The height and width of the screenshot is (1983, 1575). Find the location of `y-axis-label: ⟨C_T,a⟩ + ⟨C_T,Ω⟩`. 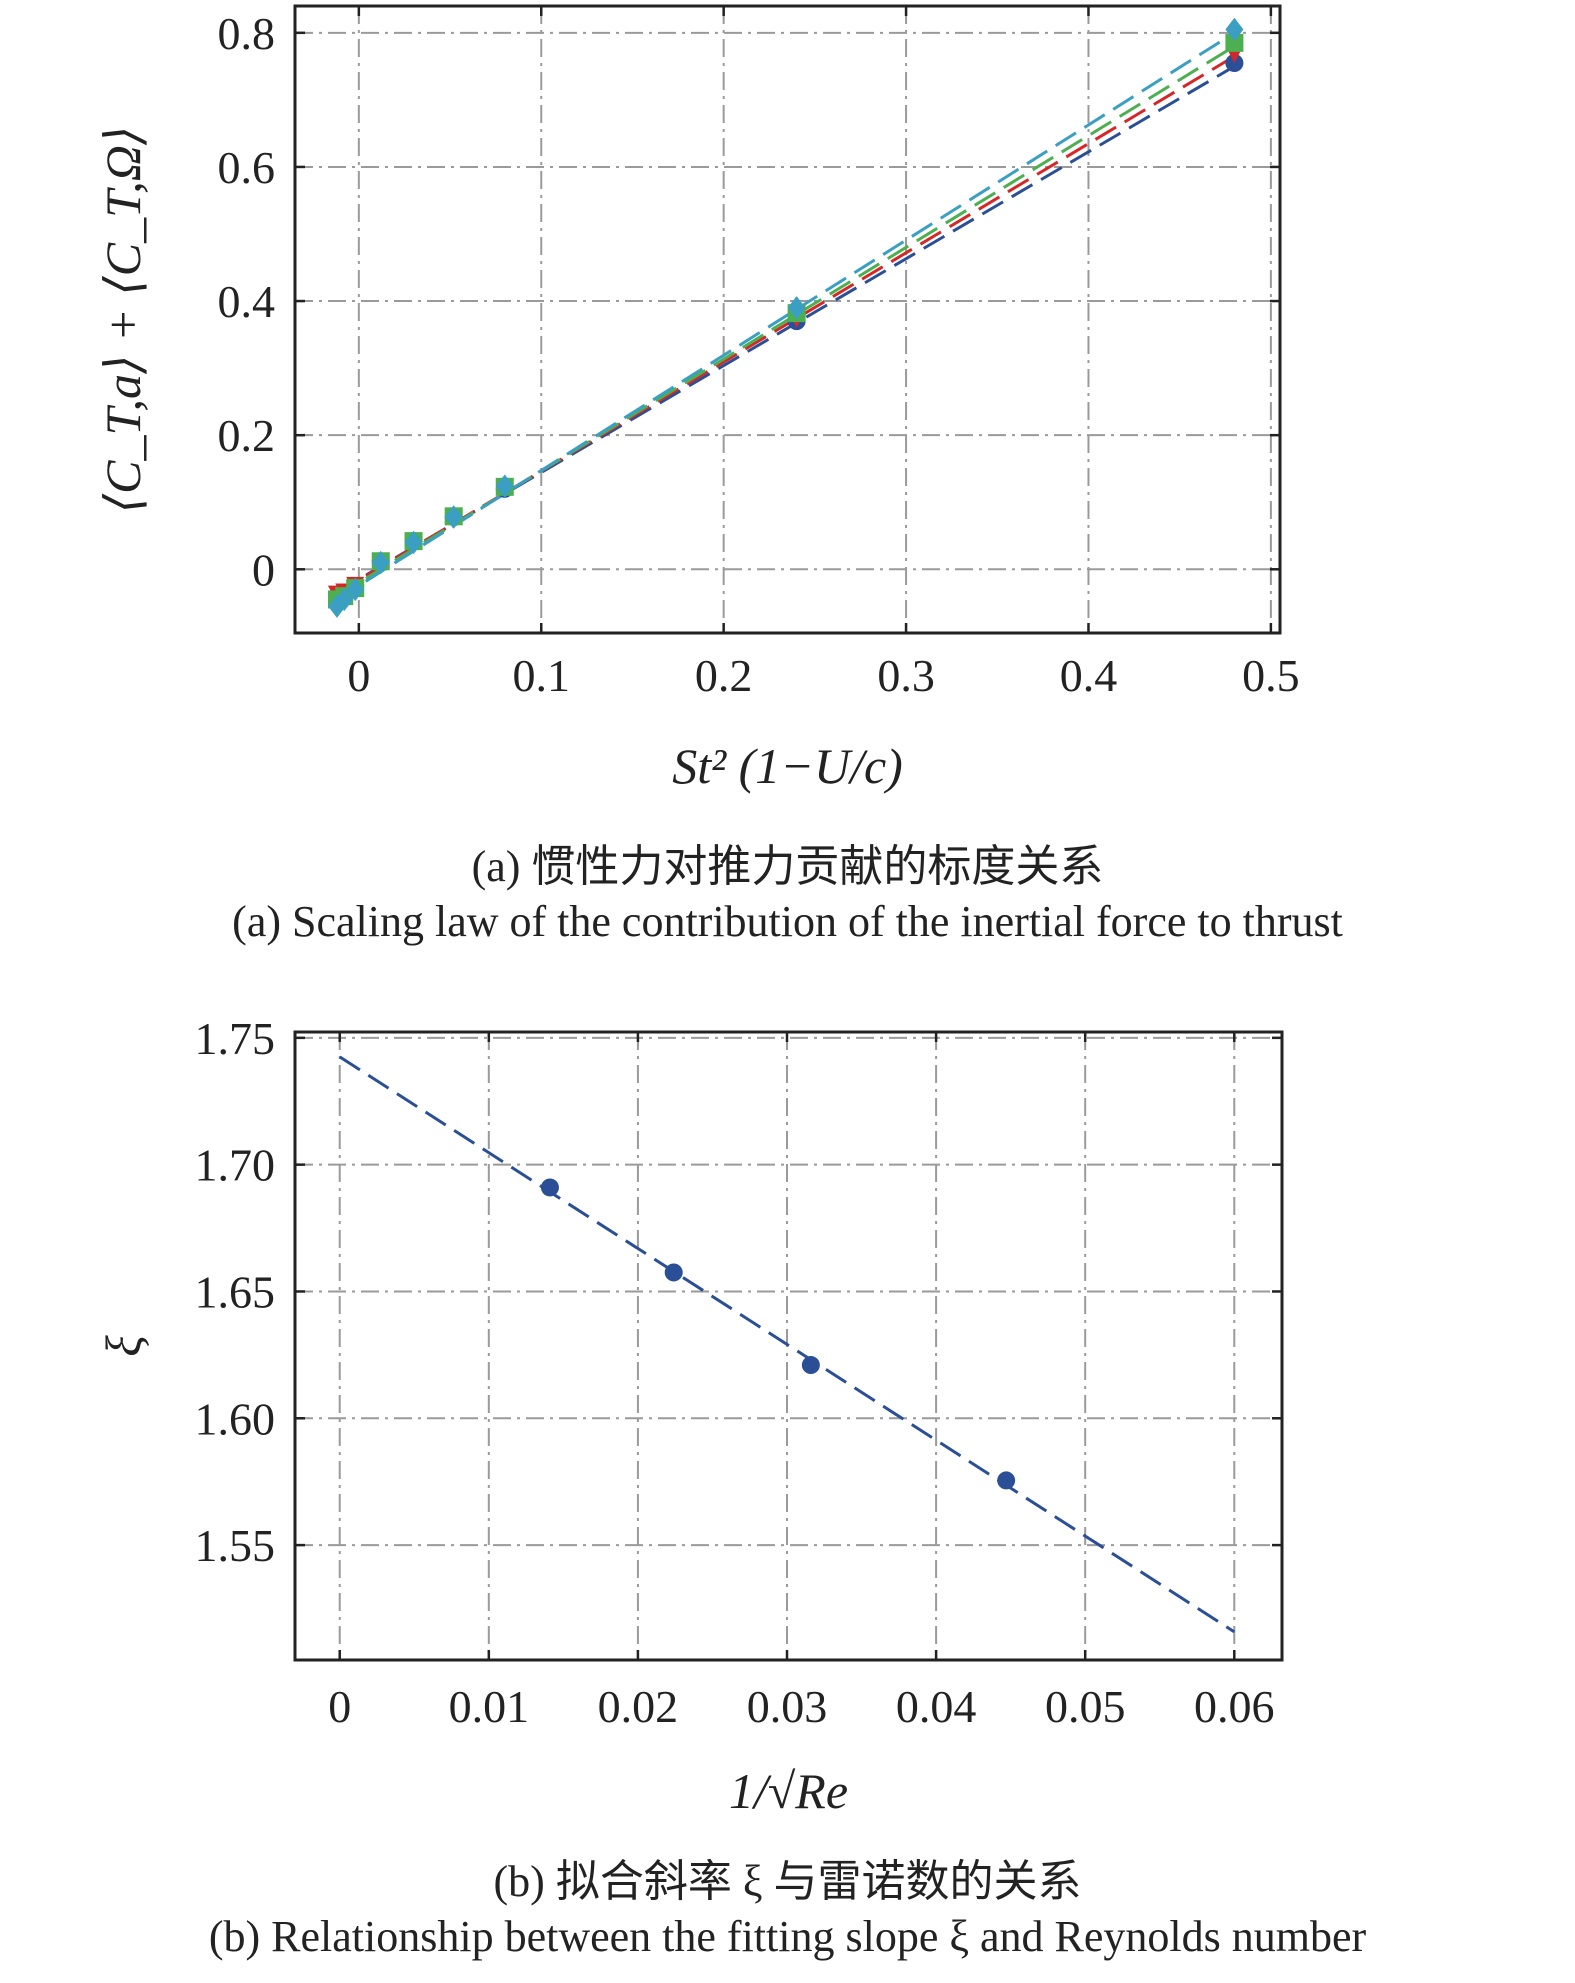

y-axis-label: ⟨C_T,a⟩ + ⟨C_T,Ω⟩ is located at coordinates (123, 320).